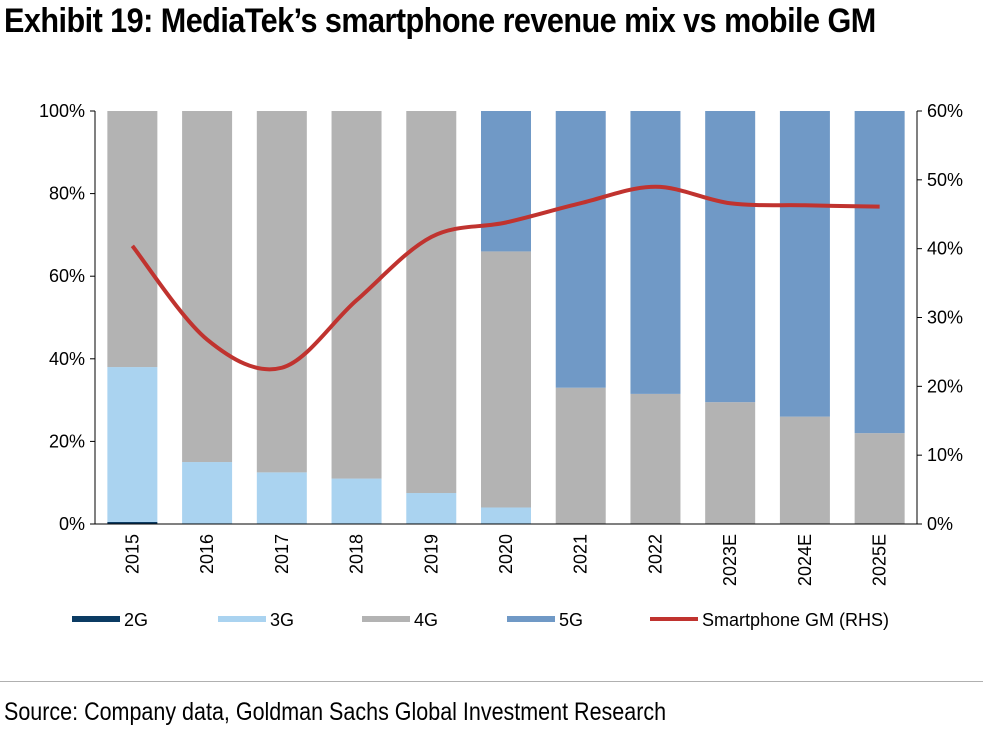 This screenshot has width=983, height=730. What do you see at coordinates (72, 524) in the screenshot?
I see `y-tick-left-label: 0%` at bounding box center [72, 524].